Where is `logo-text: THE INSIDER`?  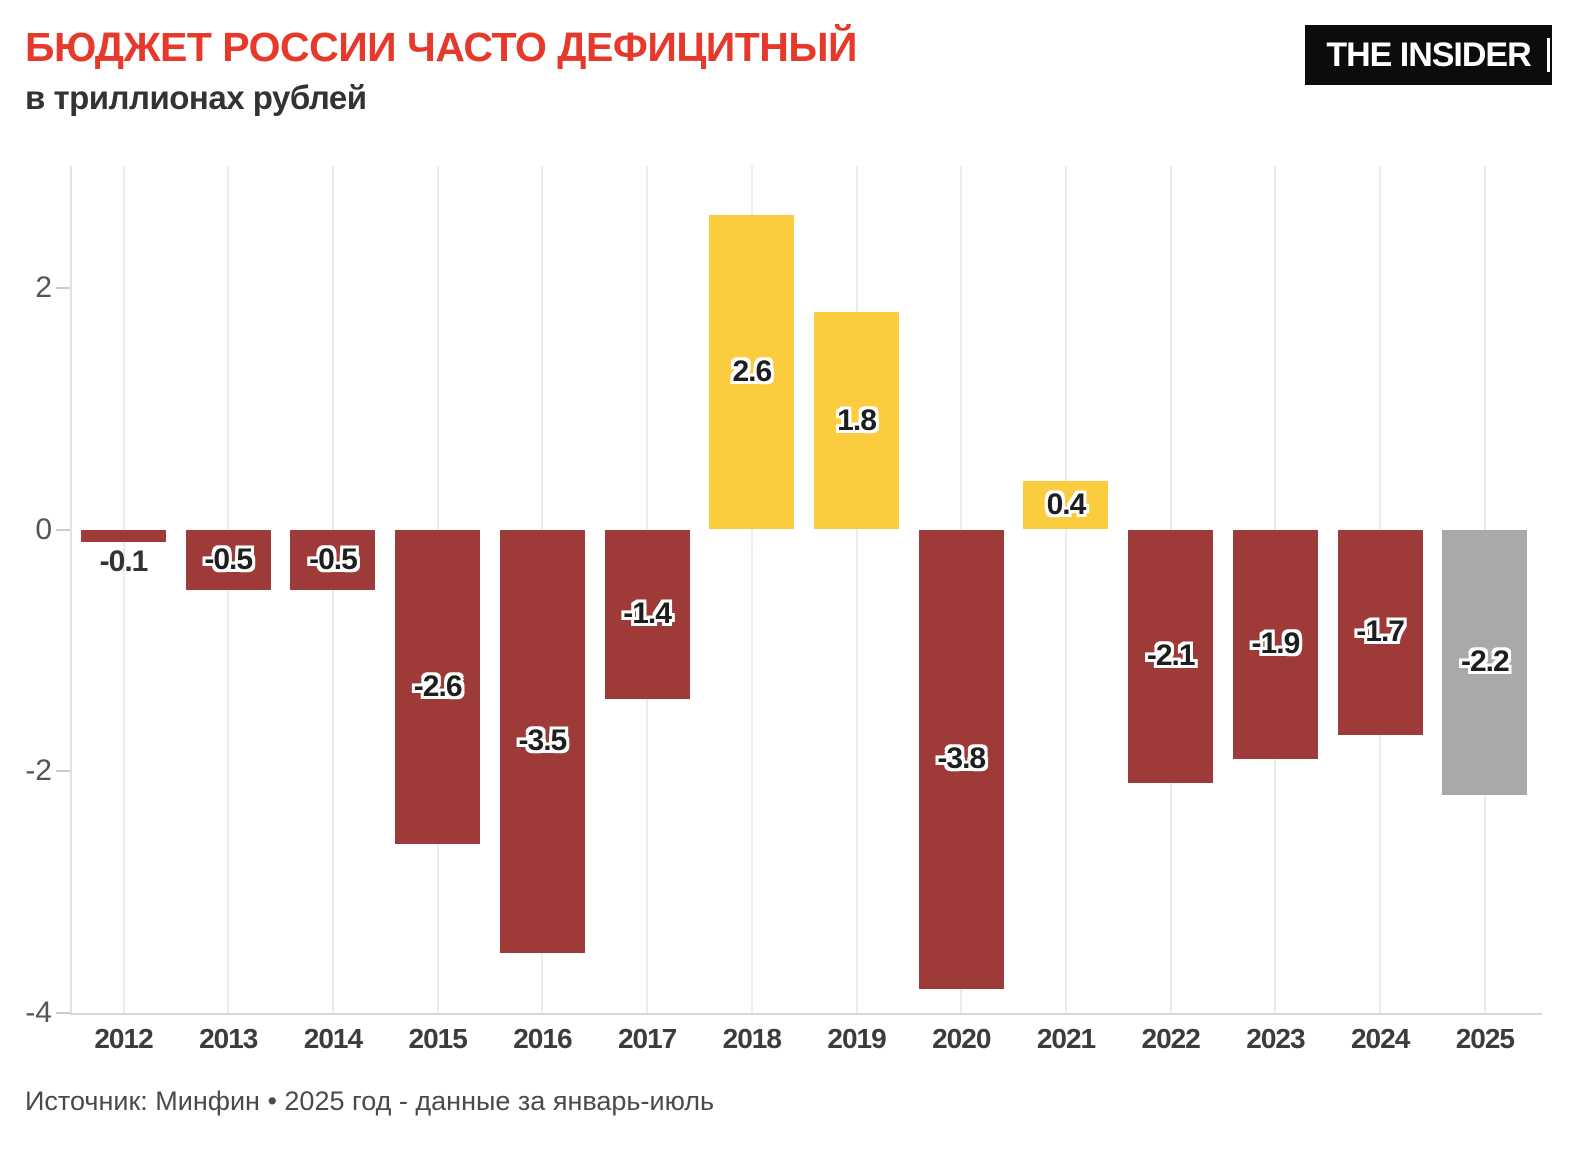
logo-text: THE INSIDER is located at coordinates (1428, 54).